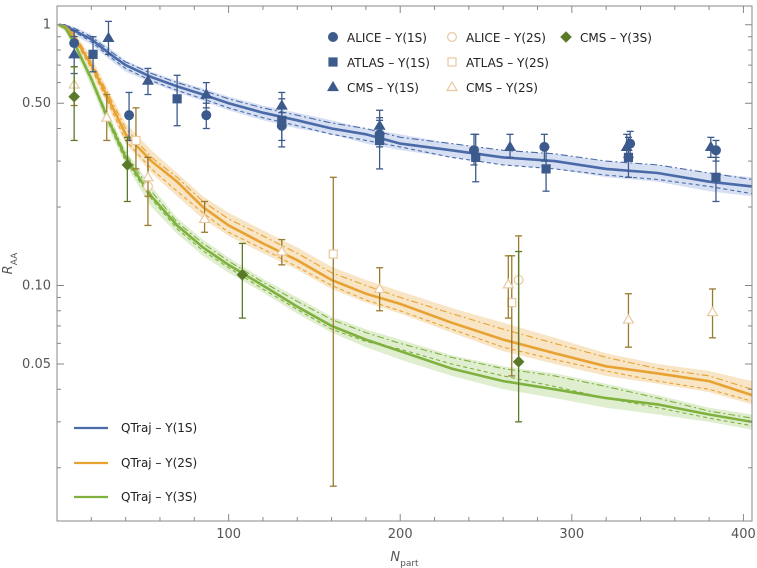 This screenshot has height=568, width=757. I want to click on x-tick-label: 100, so click(228, 534).